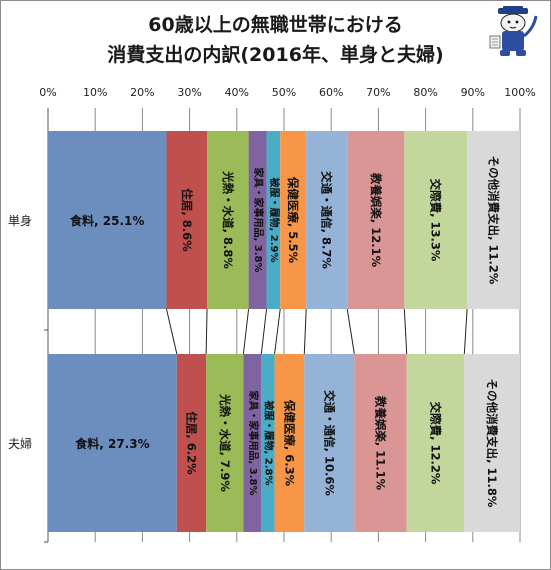 The height and width of the screenshot is (570, 551). I want to click on x-tick-label: 40%, so click(237, 92).